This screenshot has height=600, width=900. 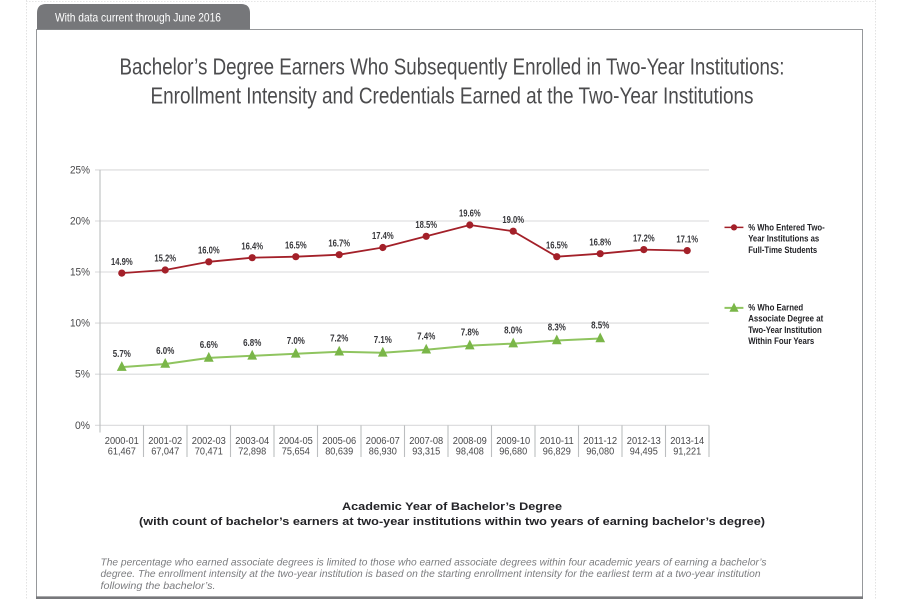 What do you see at coordinates (209, 441) in the screenshot?
I see `svg-text: 2002-03` at bounding box center [209, 441].